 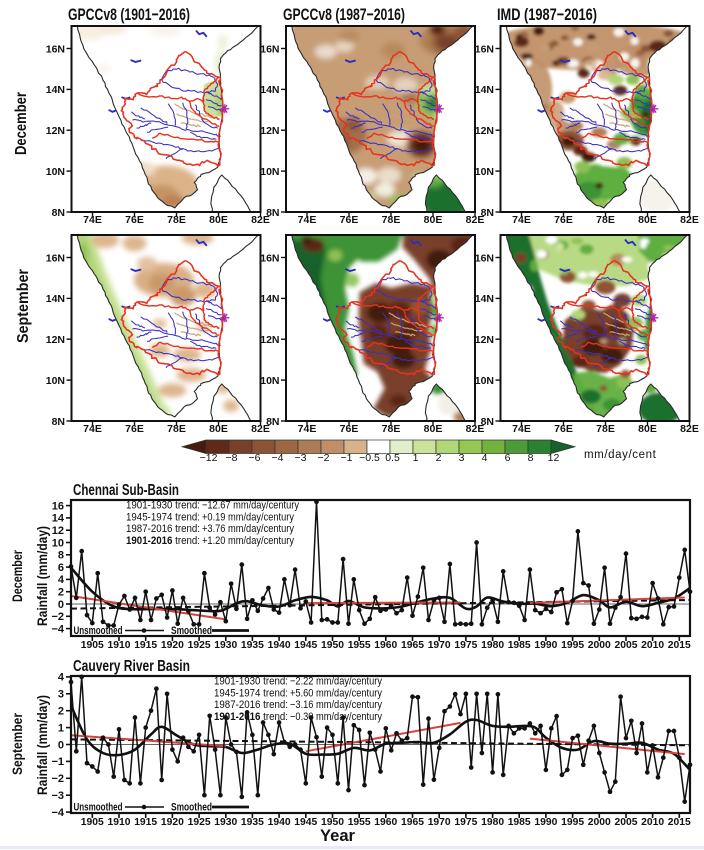 What do you see at coordinates (57, 629) in the screenshot?
I see `svg-text: −4` at bounding box center [57, 629].